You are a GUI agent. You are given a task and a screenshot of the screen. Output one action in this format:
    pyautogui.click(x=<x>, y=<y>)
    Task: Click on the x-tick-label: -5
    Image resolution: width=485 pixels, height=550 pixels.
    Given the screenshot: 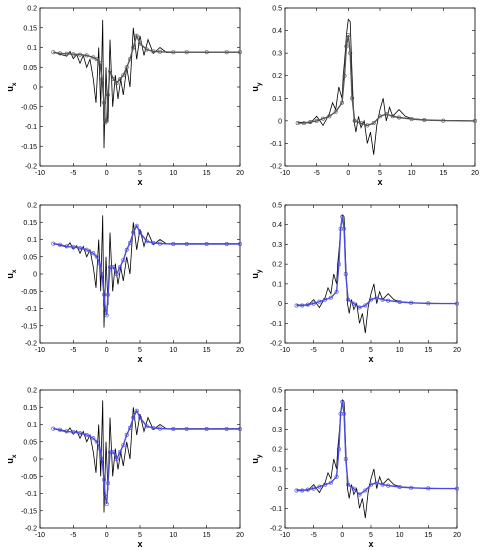 What is the action you would take?
    pyautogui.click(x=73, y=350)
    